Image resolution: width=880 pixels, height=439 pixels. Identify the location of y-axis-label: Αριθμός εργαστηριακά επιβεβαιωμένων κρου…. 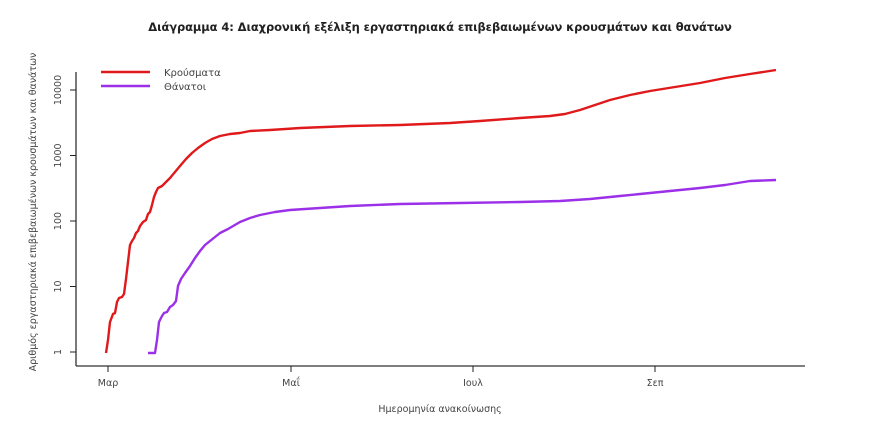
(33, 212).